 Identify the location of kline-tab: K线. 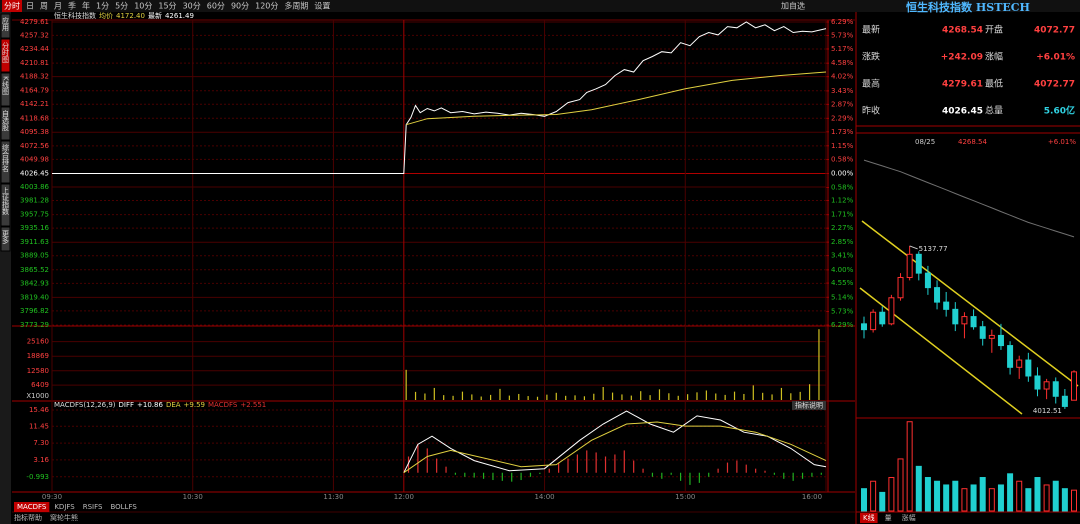
(869, 517).